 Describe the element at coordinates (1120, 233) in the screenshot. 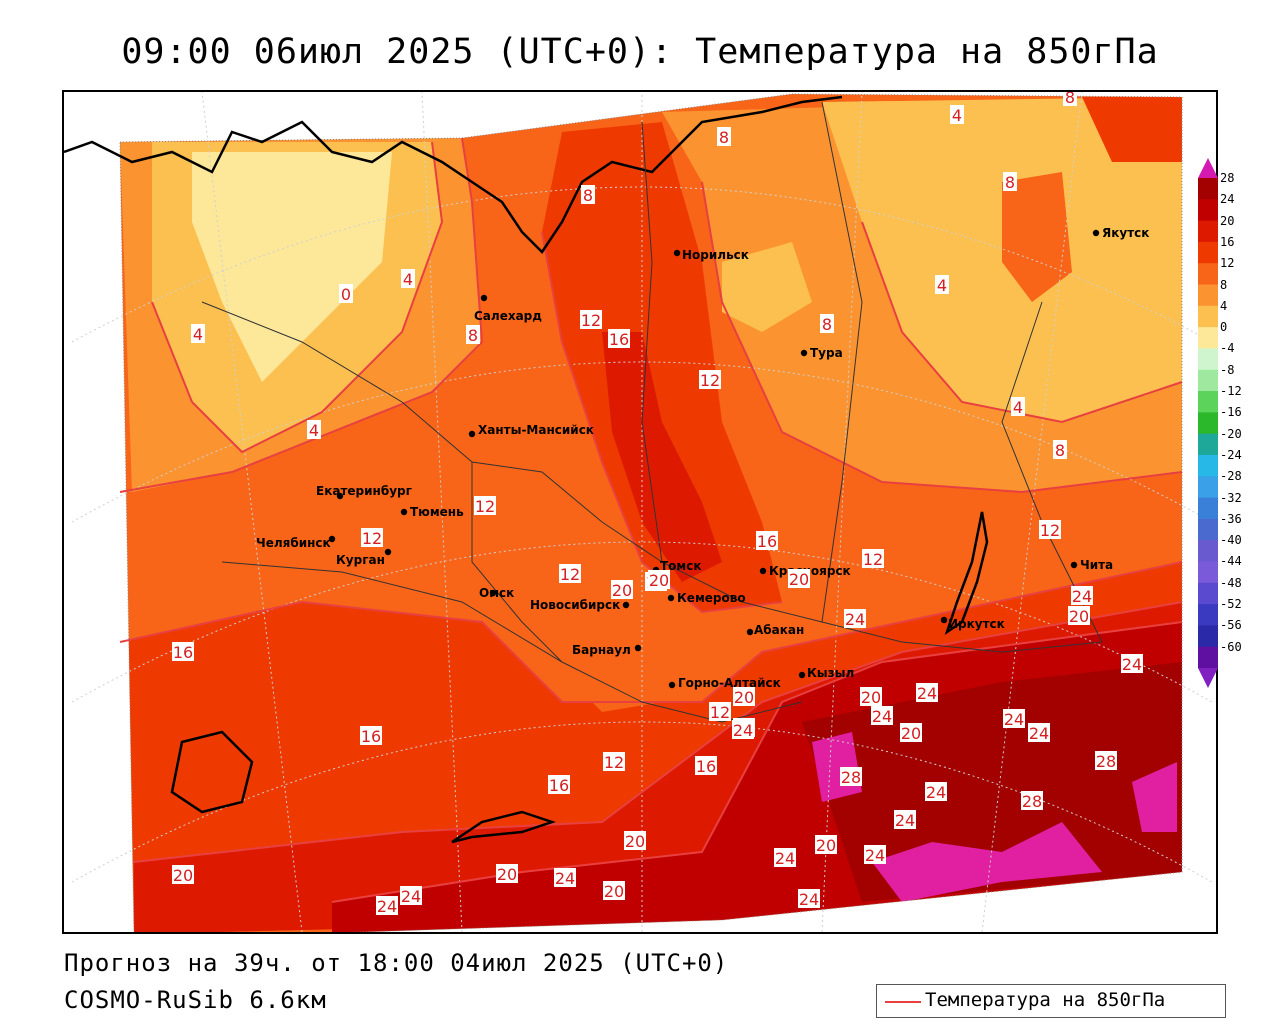

I see `city-marker: Якутск` at that location.